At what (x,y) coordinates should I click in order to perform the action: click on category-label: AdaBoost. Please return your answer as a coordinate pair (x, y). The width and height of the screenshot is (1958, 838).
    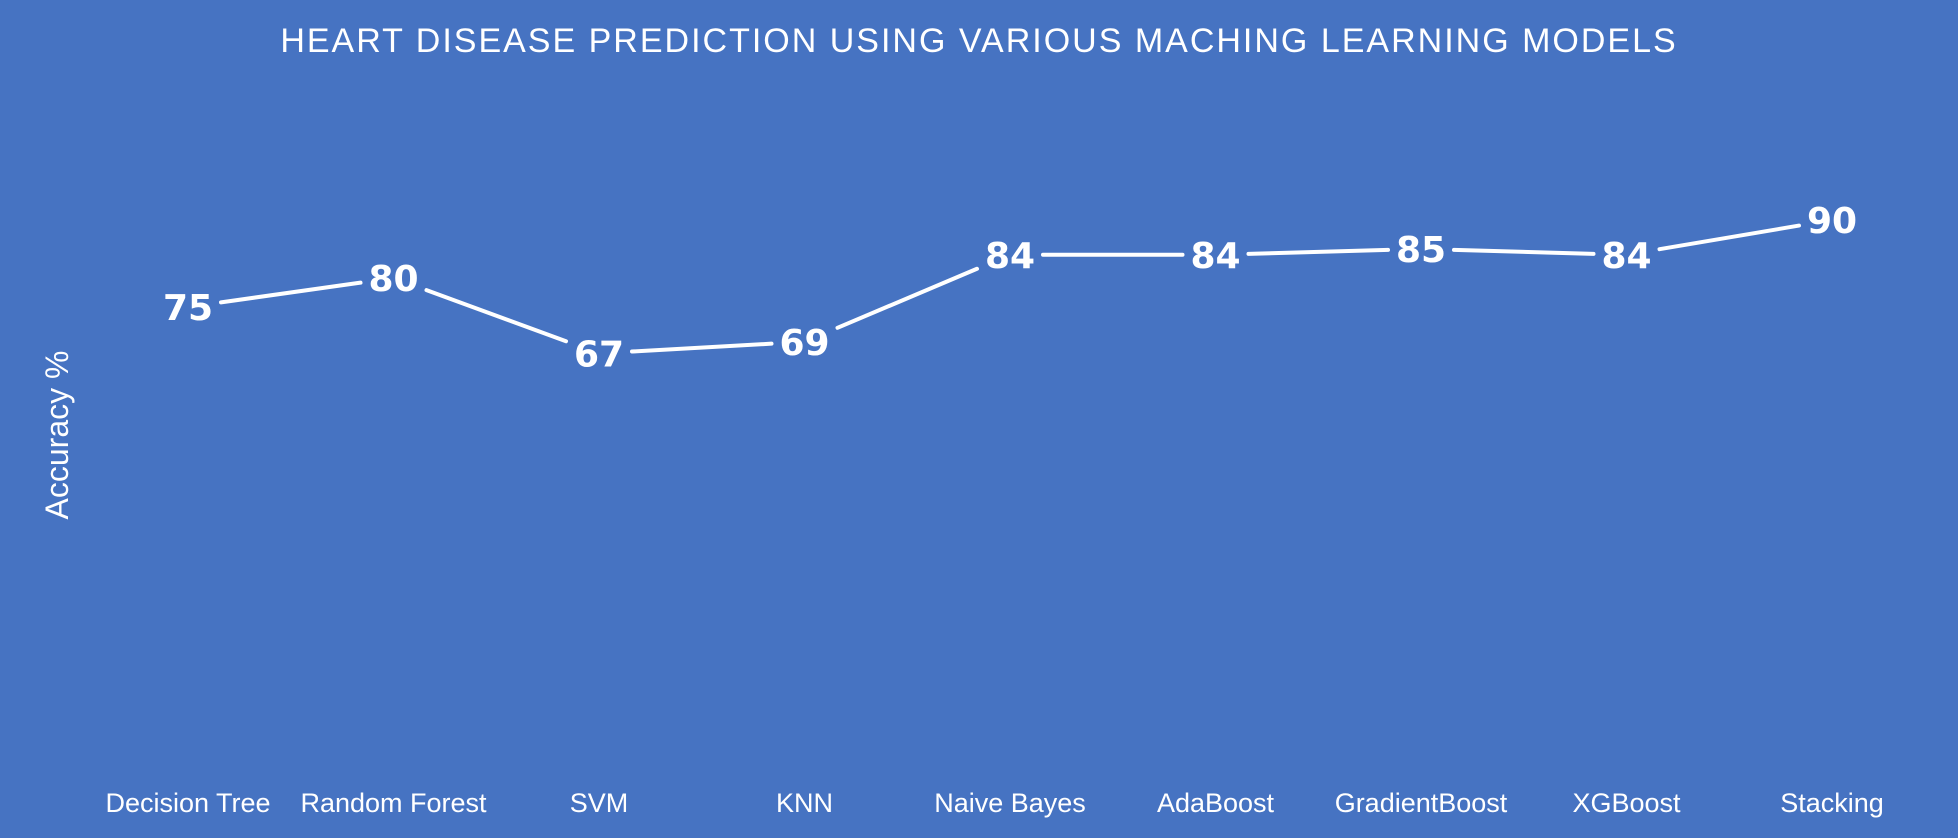
    Looking at the image, I should click on (1216, 803).